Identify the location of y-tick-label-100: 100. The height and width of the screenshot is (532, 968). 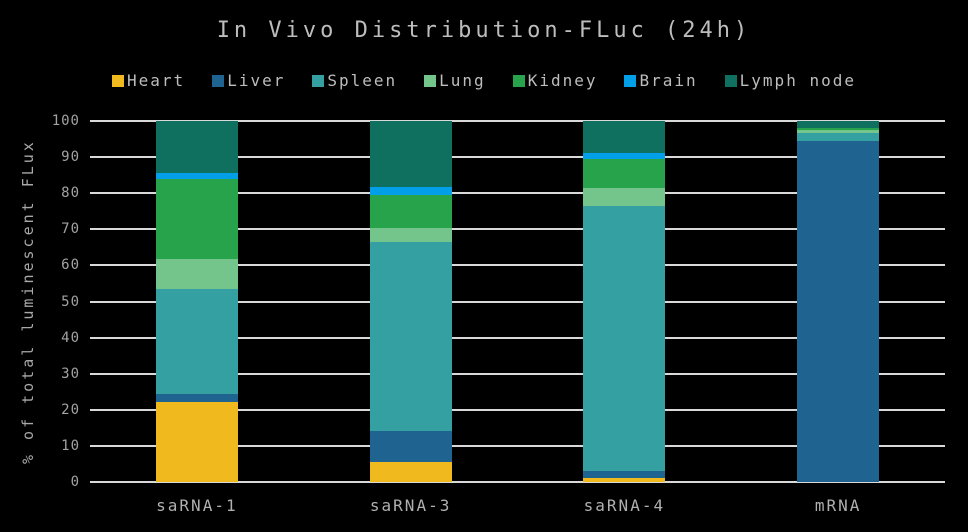
(65, 121).